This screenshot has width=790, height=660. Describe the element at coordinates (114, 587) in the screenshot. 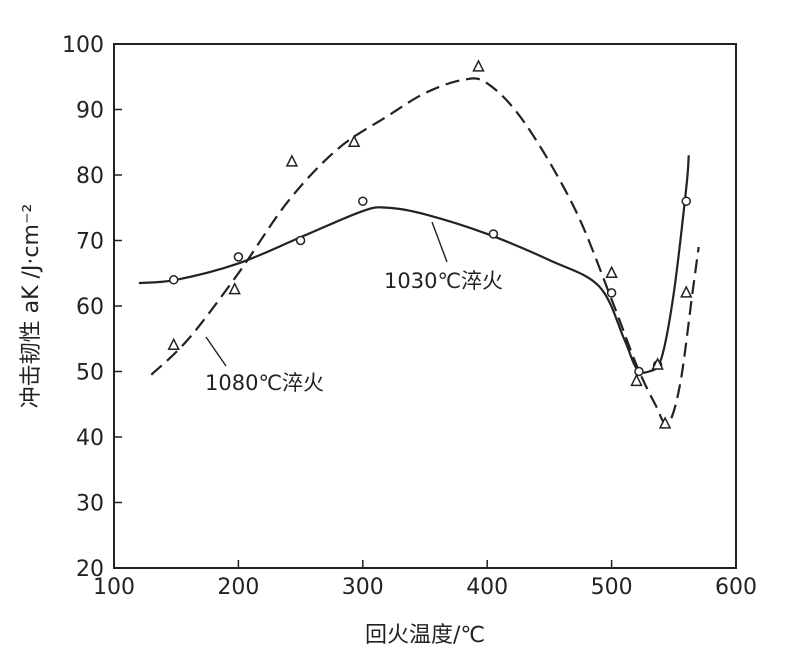

I see `x-tick-label: 100` at that location.